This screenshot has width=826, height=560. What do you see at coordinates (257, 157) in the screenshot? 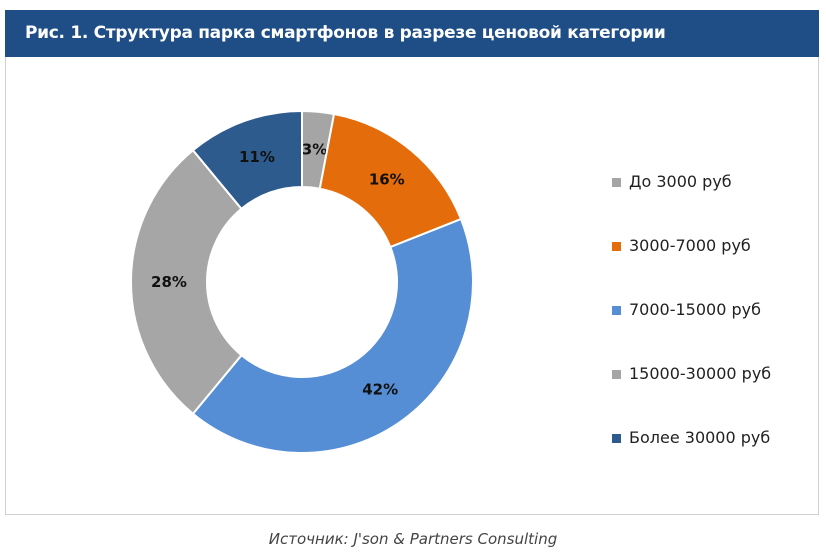
I see `data-label: 11%` at bounding box center [257, 157].